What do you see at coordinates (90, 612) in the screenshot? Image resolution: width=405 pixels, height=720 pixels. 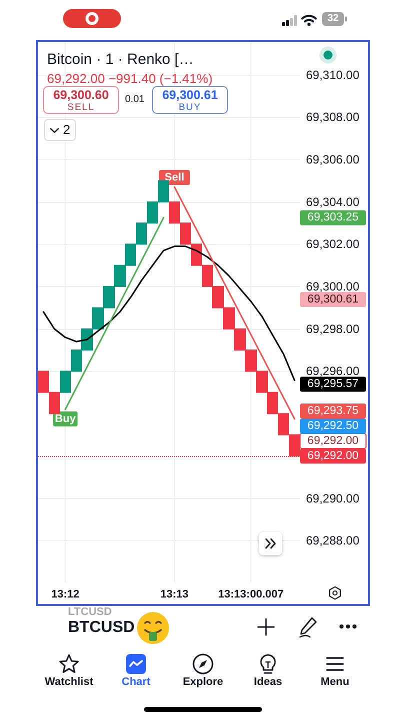 I see `text: LTCUSD` at bounding box center [90, 612].